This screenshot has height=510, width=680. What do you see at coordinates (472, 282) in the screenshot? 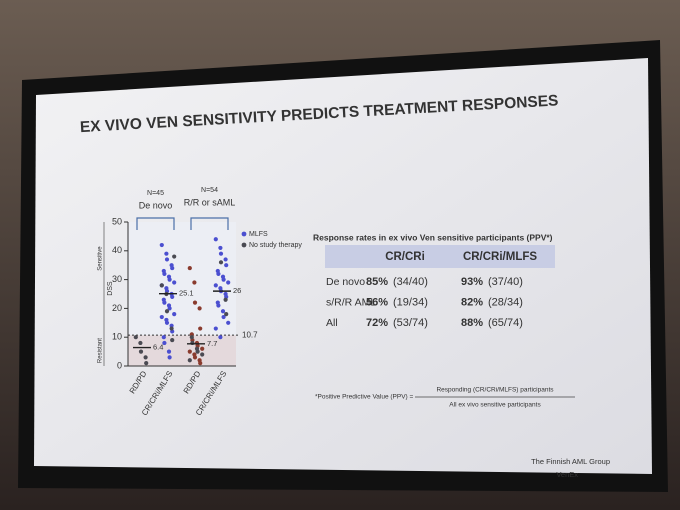
I see `cell-percent: 93%` at bounding box center [472, 282].